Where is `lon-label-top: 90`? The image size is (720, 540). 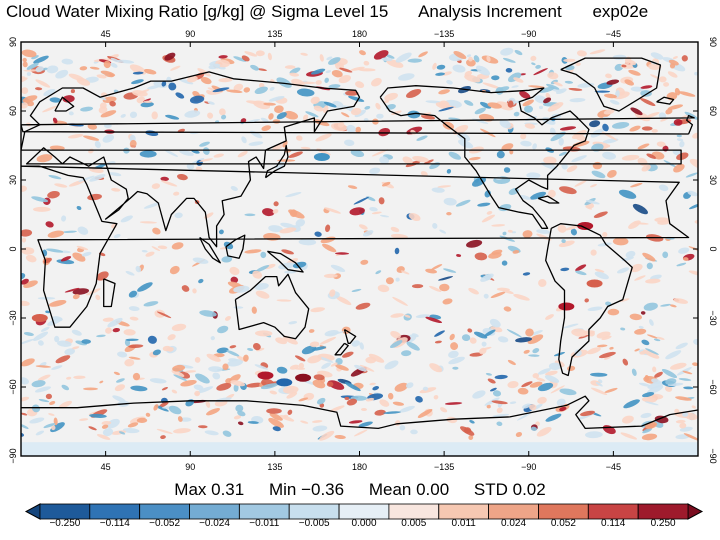 lon-label-top: 90 is located at coordinates (190, 34).